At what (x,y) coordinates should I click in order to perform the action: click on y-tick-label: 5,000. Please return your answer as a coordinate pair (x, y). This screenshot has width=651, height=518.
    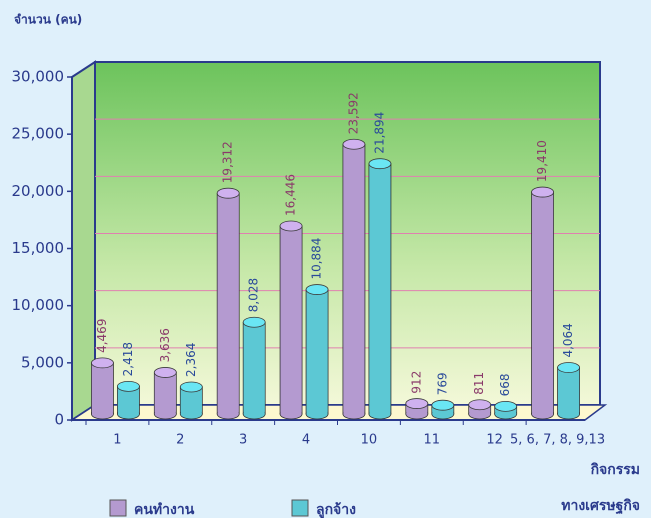
    Looking at the image, I should click on (42, 362).